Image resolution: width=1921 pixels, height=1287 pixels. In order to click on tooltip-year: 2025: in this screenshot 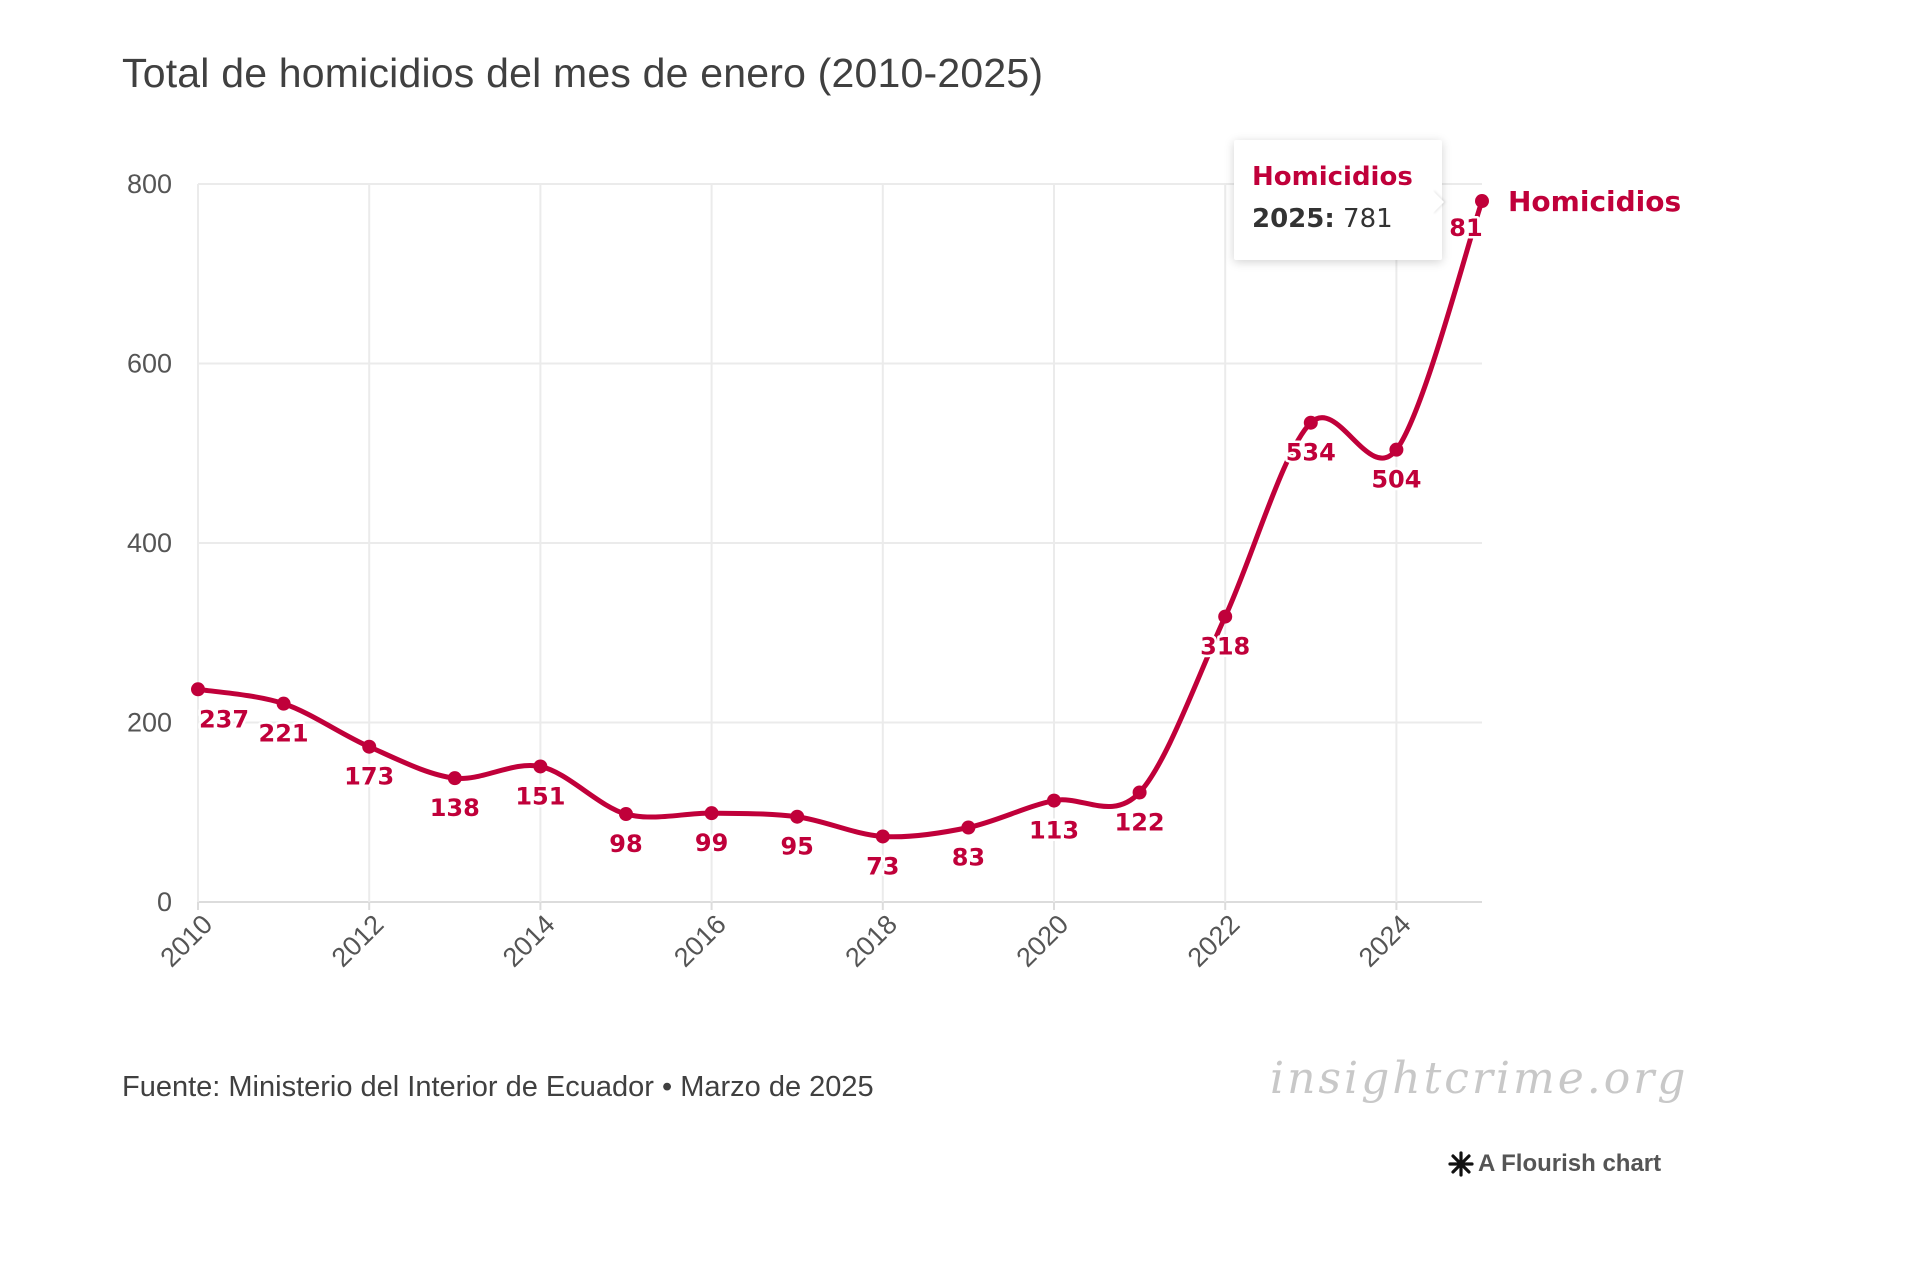, I will do `click(1293, 219)`.